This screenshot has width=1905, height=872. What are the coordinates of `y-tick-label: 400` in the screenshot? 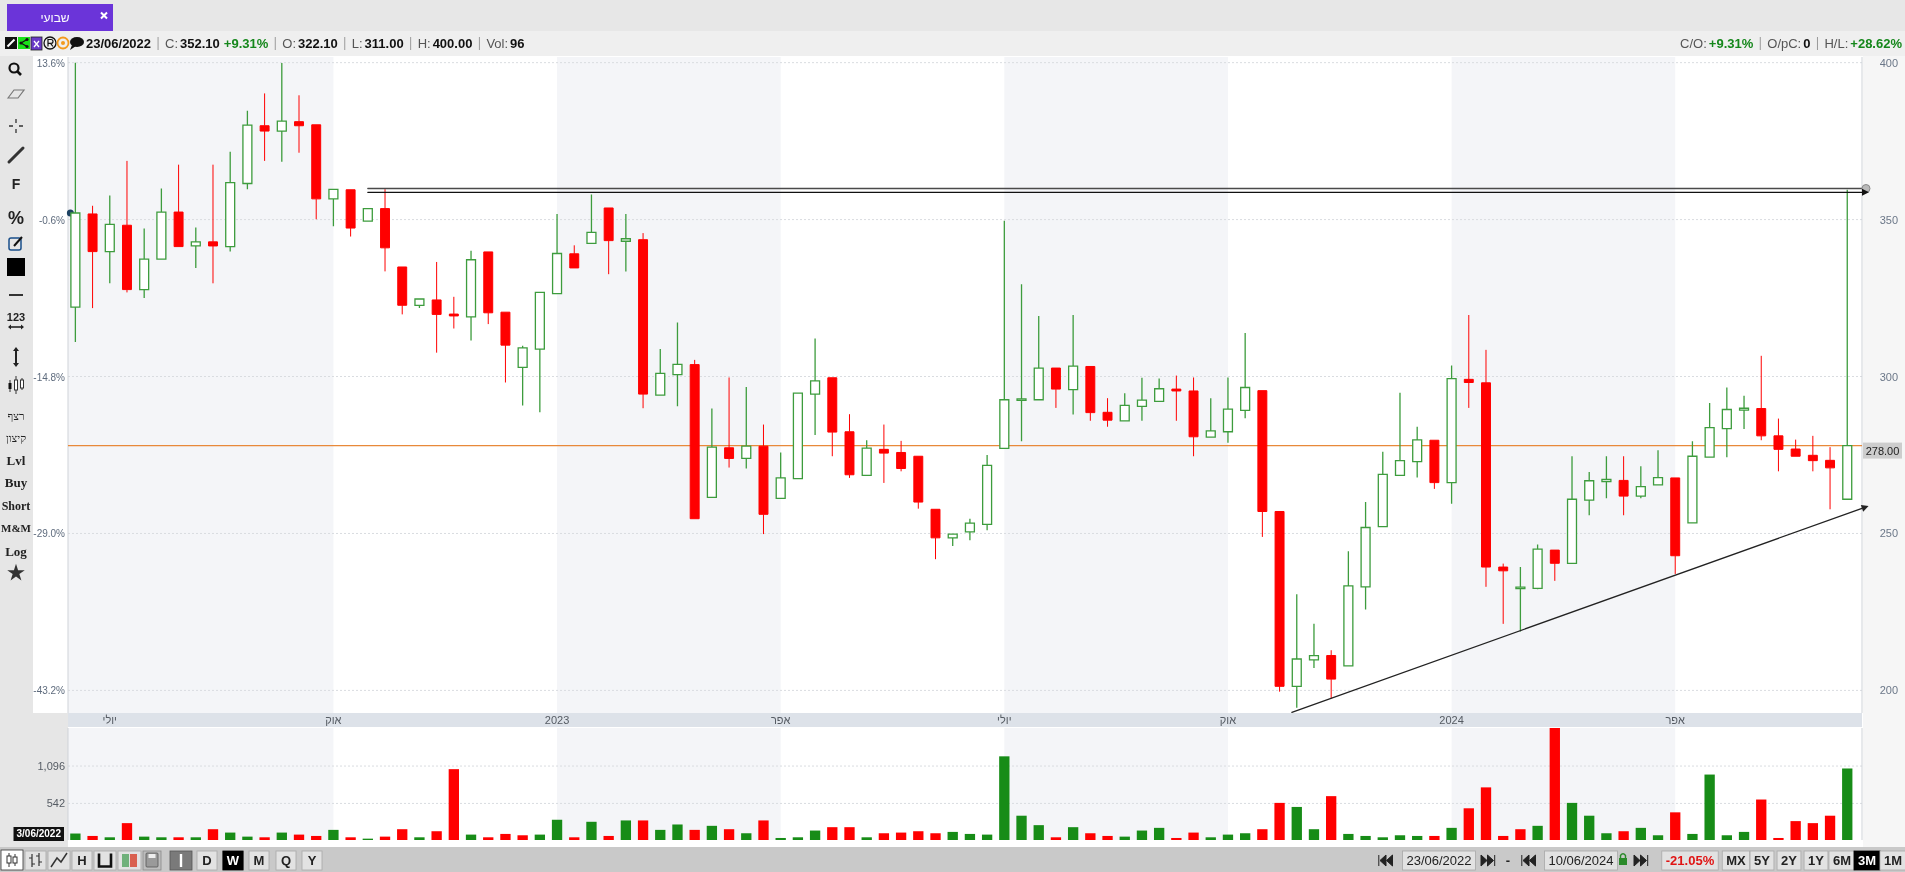 It's located at (1888, 62).